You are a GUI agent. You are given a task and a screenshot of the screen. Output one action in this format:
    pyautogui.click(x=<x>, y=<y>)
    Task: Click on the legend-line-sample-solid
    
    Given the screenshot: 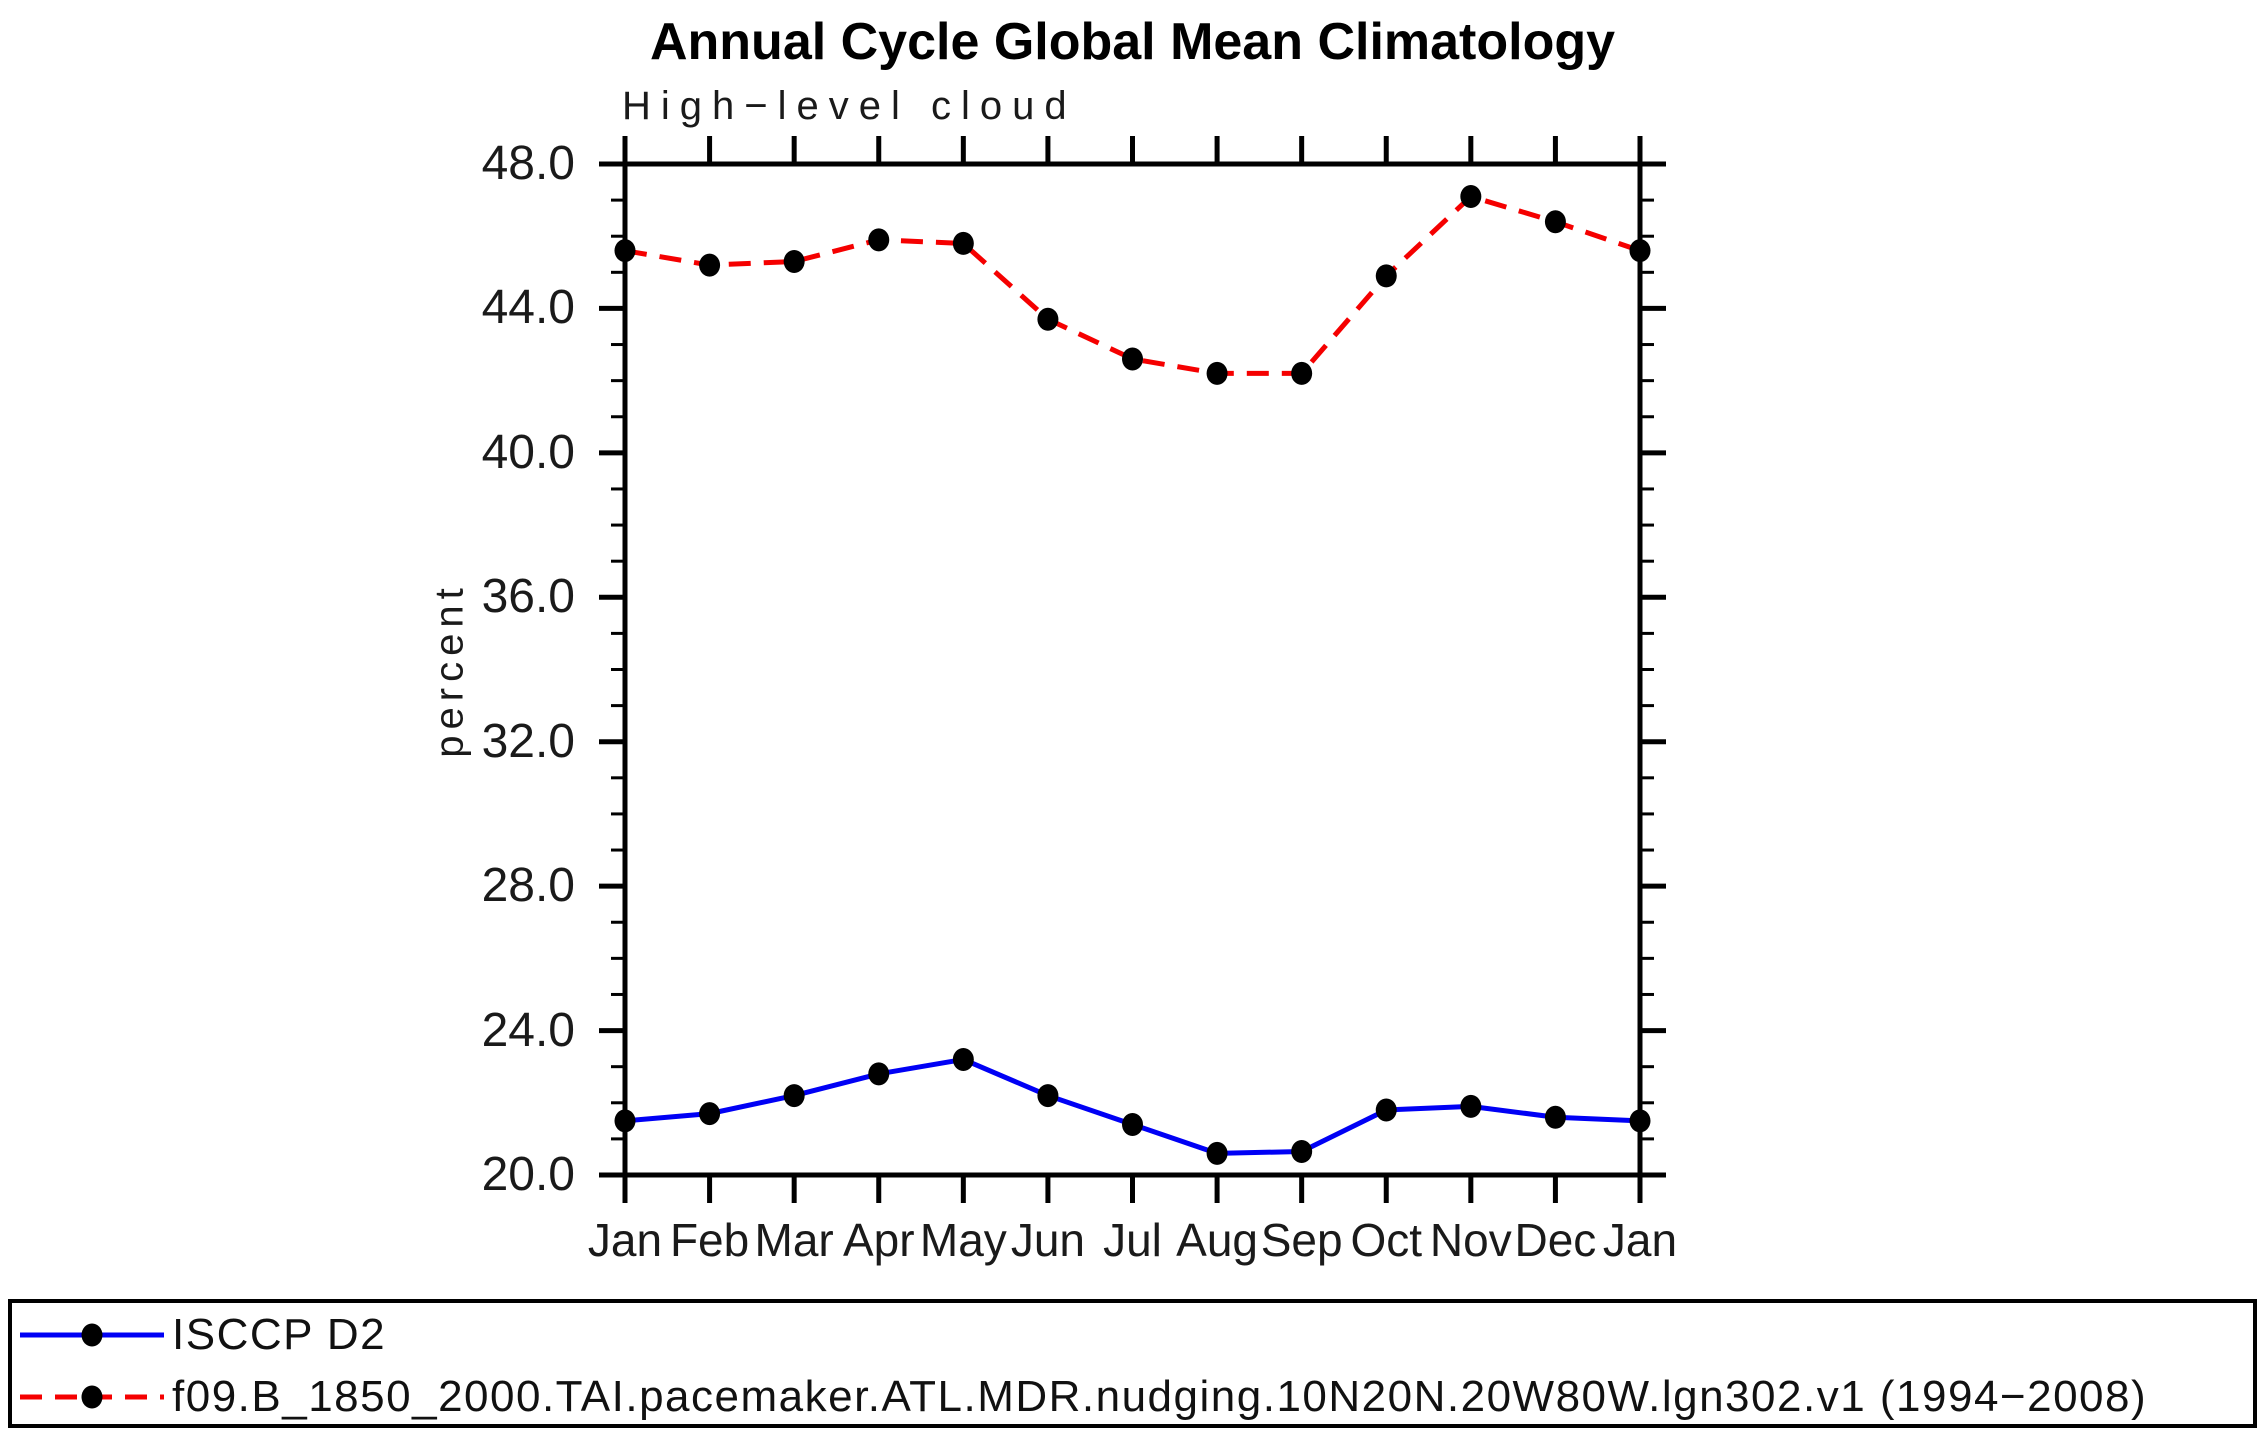 What is the action you would take?
    pyautogui.click(x=92, y=1335)
    